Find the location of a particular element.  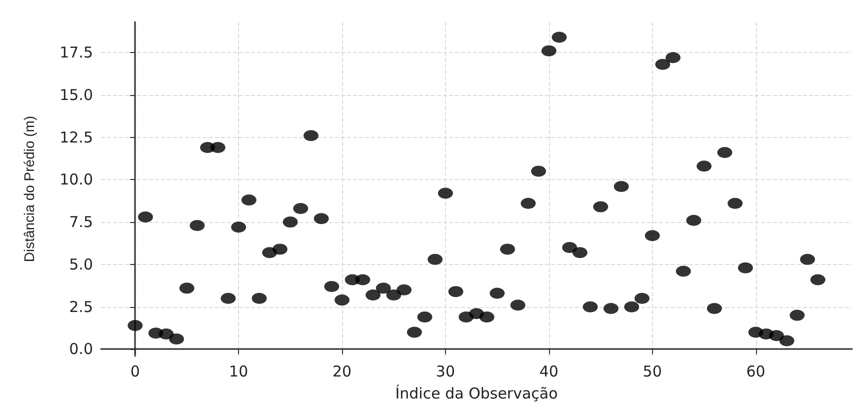

x-tick-label: 0 is located at coordinates (135, 371).